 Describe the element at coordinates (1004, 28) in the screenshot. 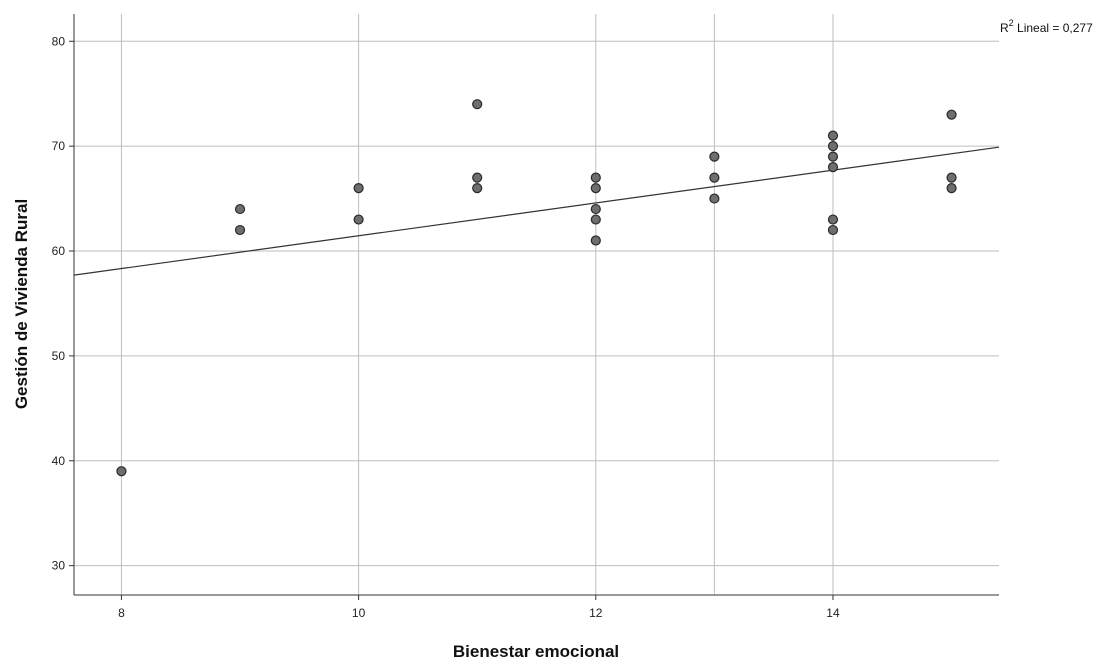

I see `r2-label-prefix: R` at that location.